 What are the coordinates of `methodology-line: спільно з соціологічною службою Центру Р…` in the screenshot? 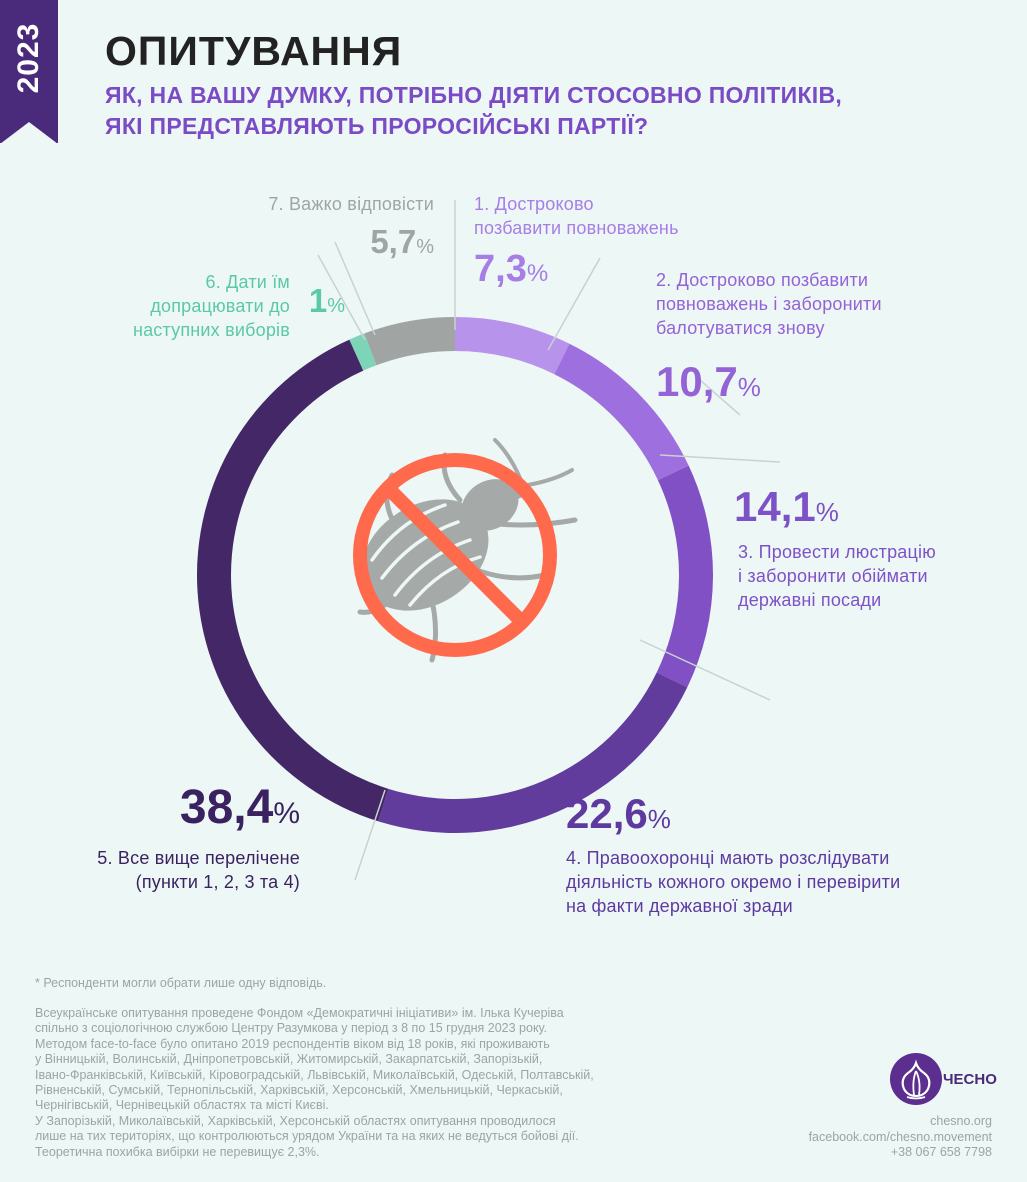 It's located at (291, 1028).